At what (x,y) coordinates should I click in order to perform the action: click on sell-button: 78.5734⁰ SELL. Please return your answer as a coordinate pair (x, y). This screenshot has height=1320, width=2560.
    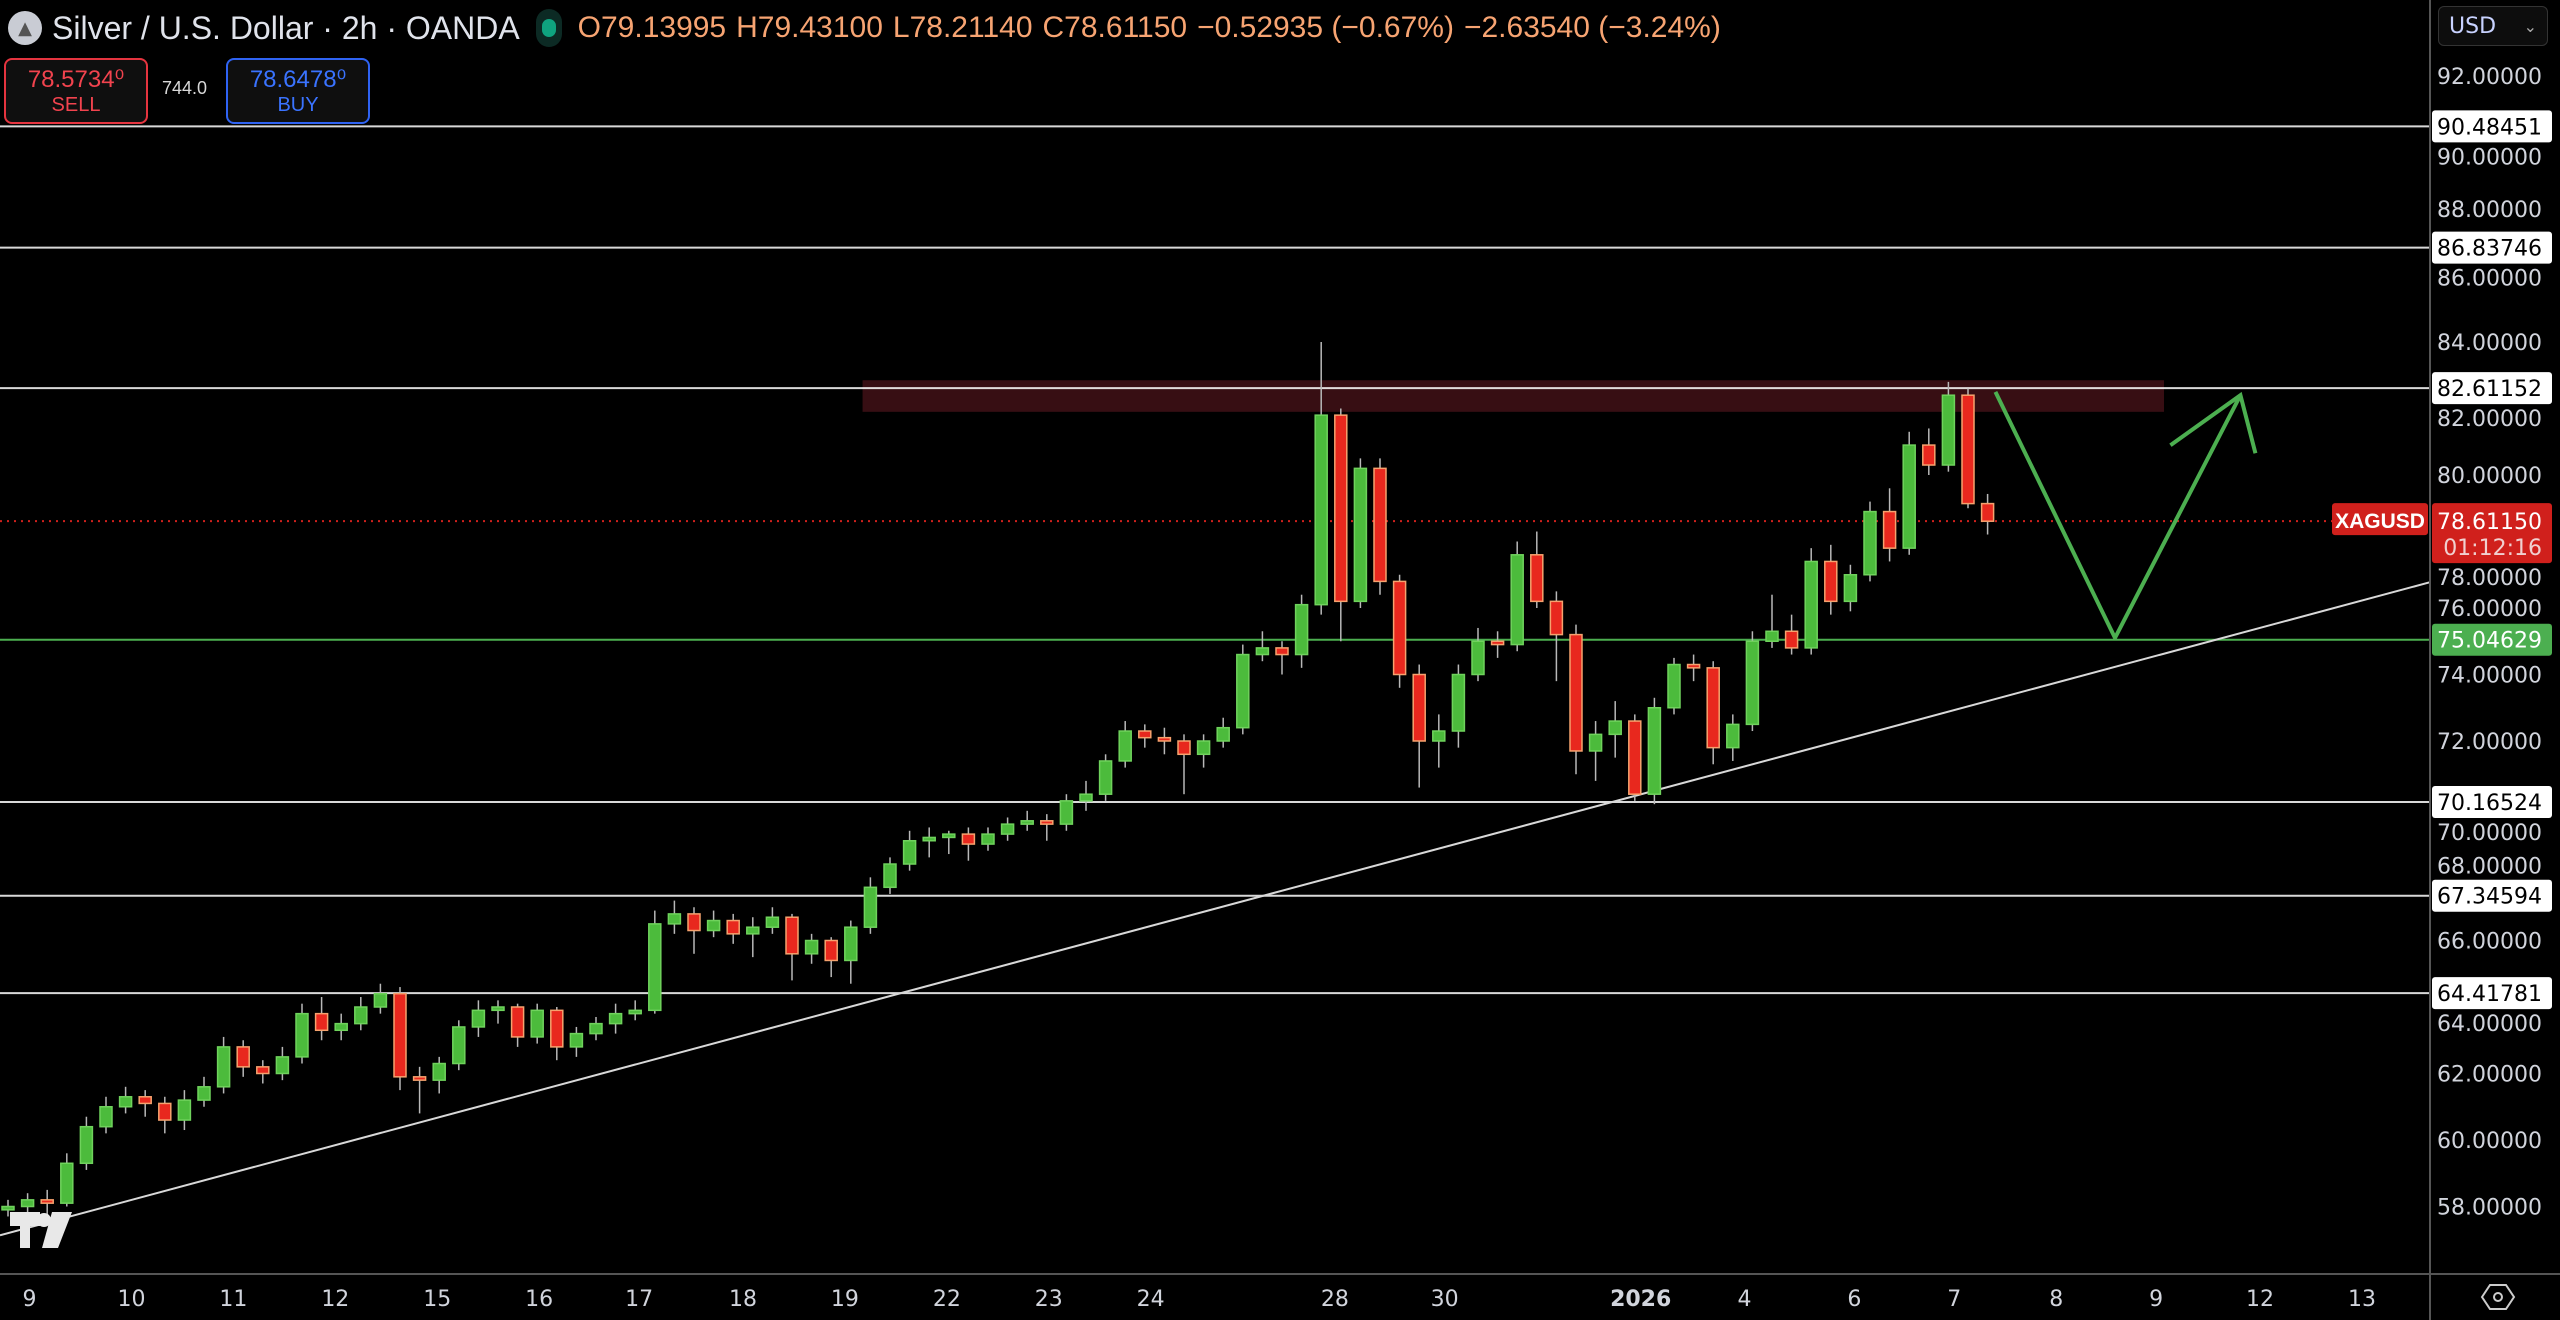
    Looking at the image, I should click on (76, 91).